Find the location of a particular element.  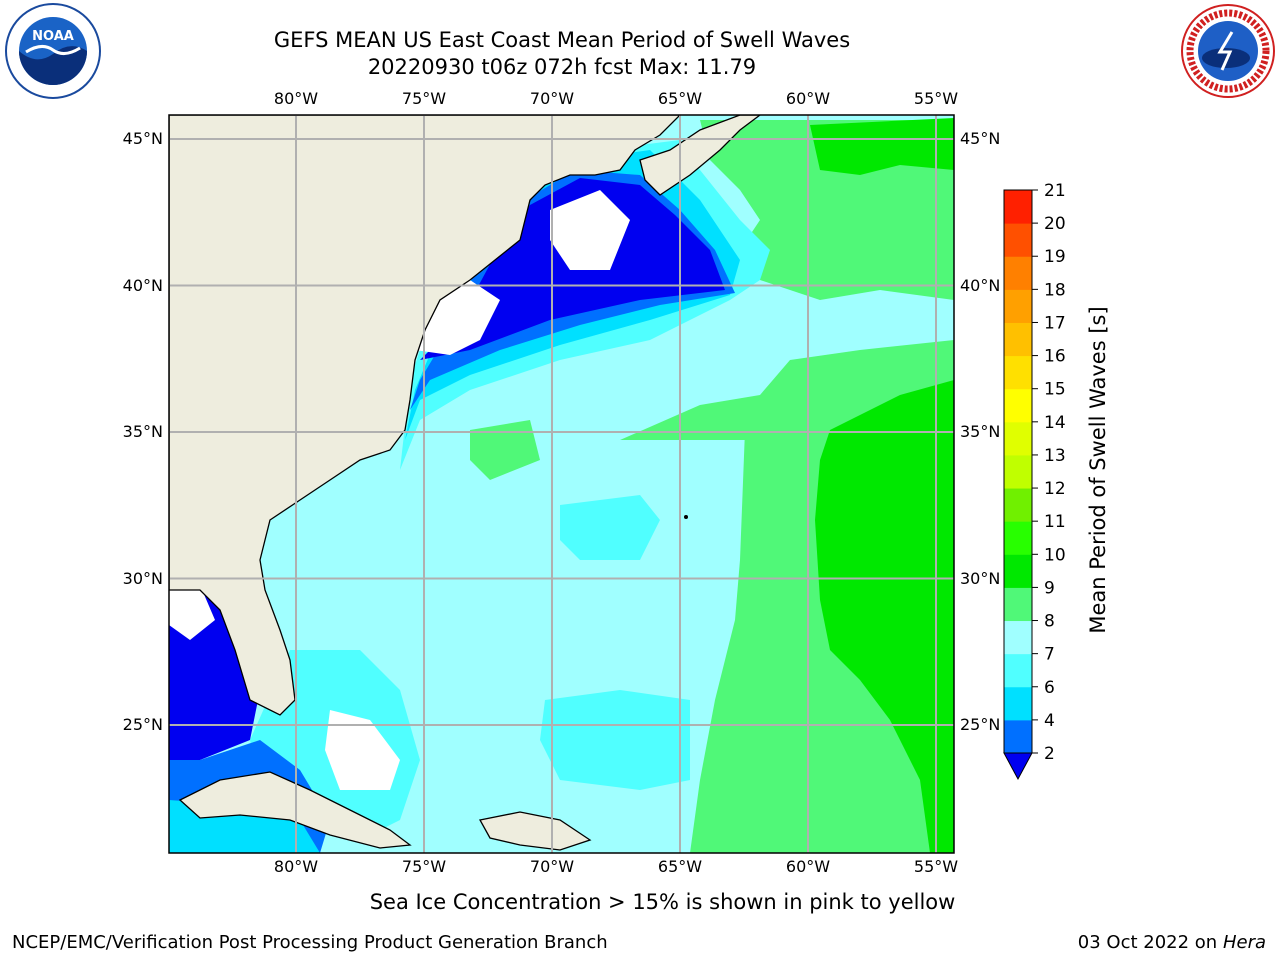

colorbar-label: Mean Period of Swell Waves [s] is located at coordinates (1098, 469).